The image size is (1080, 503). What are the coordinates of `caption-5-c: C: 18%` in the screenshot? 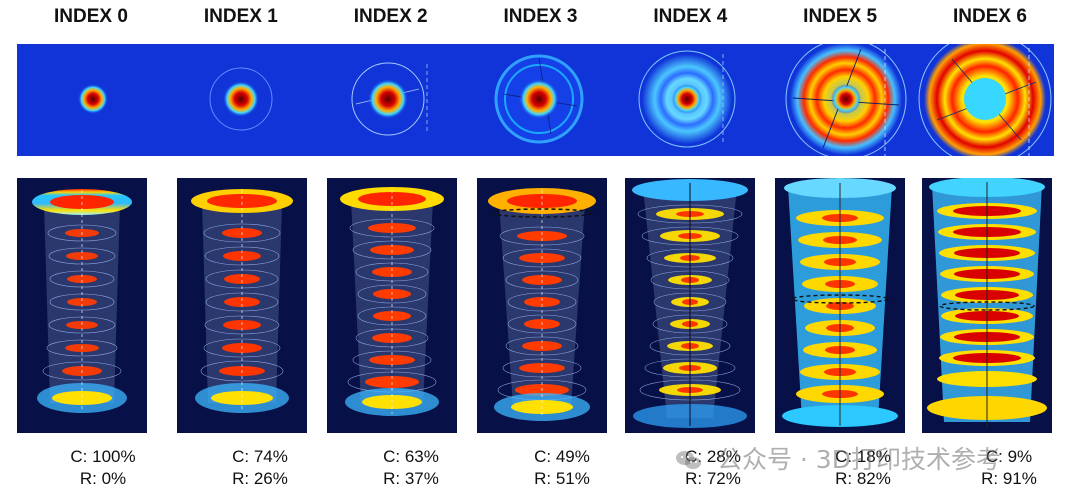 It's located at (863, 456).